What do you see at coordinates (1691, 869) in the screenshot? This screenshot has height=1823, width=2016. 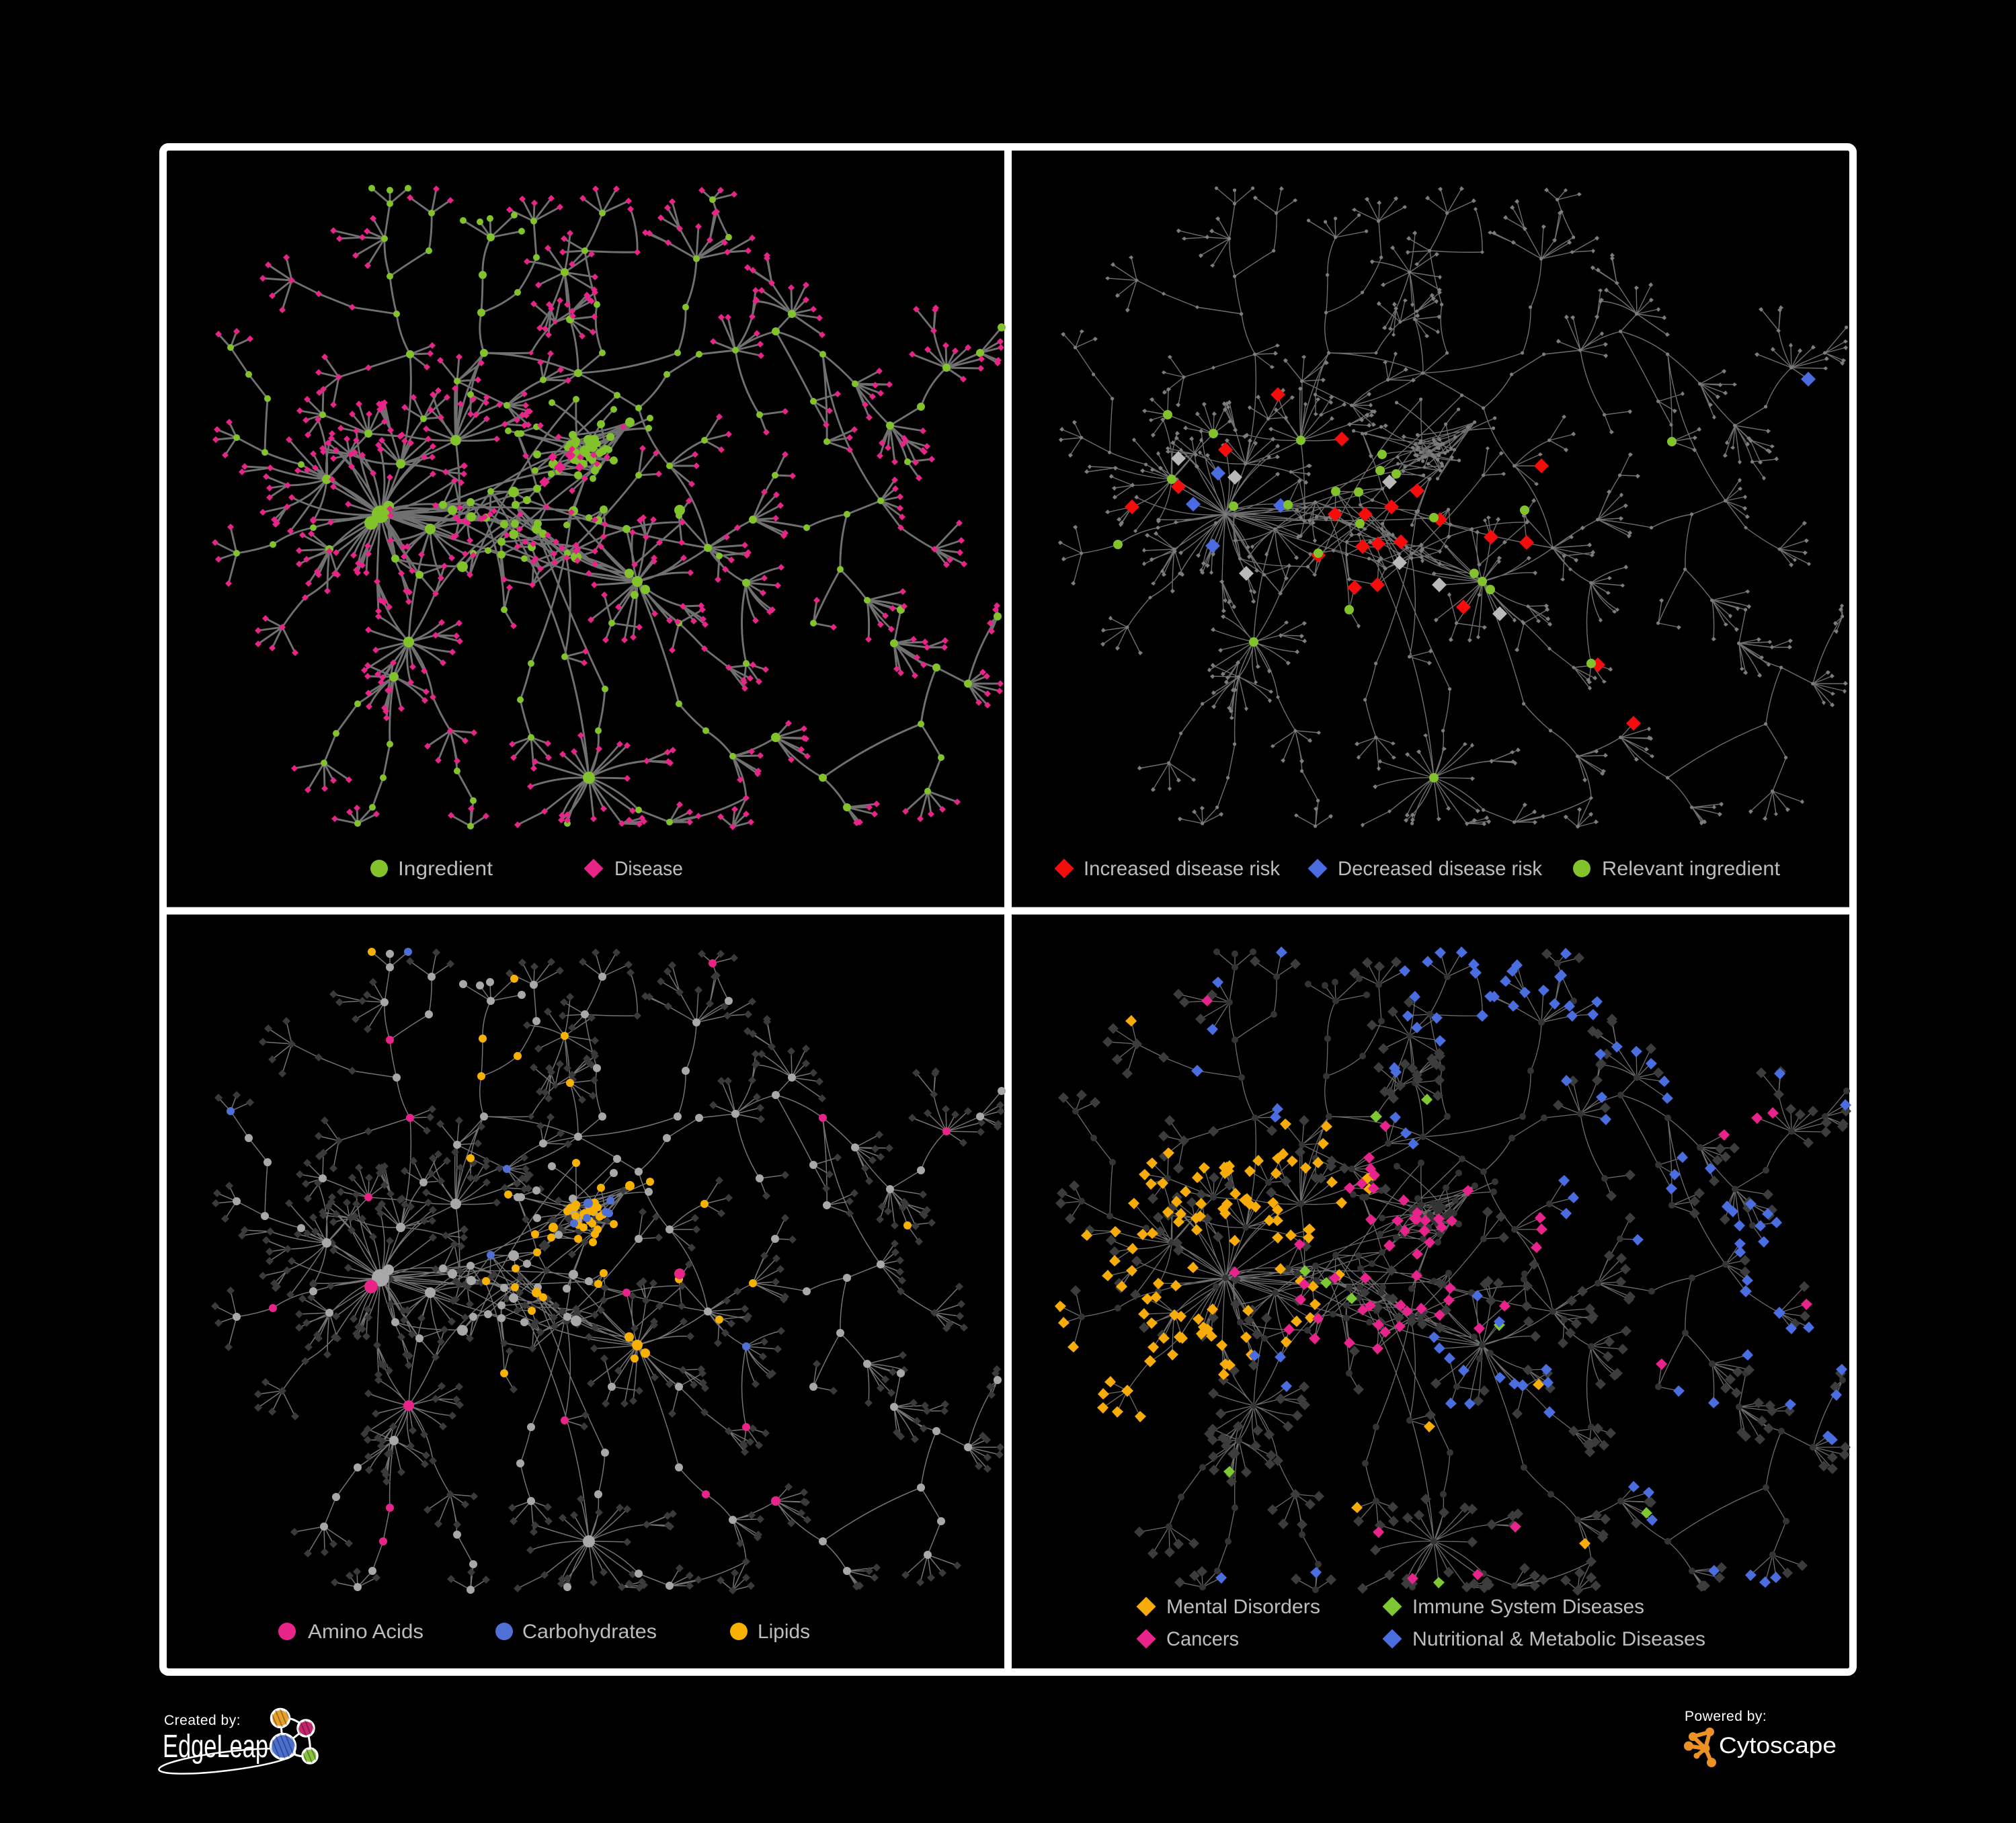 I see `svg-text: Relevant ingredient` at bounding box center [1691, 869].